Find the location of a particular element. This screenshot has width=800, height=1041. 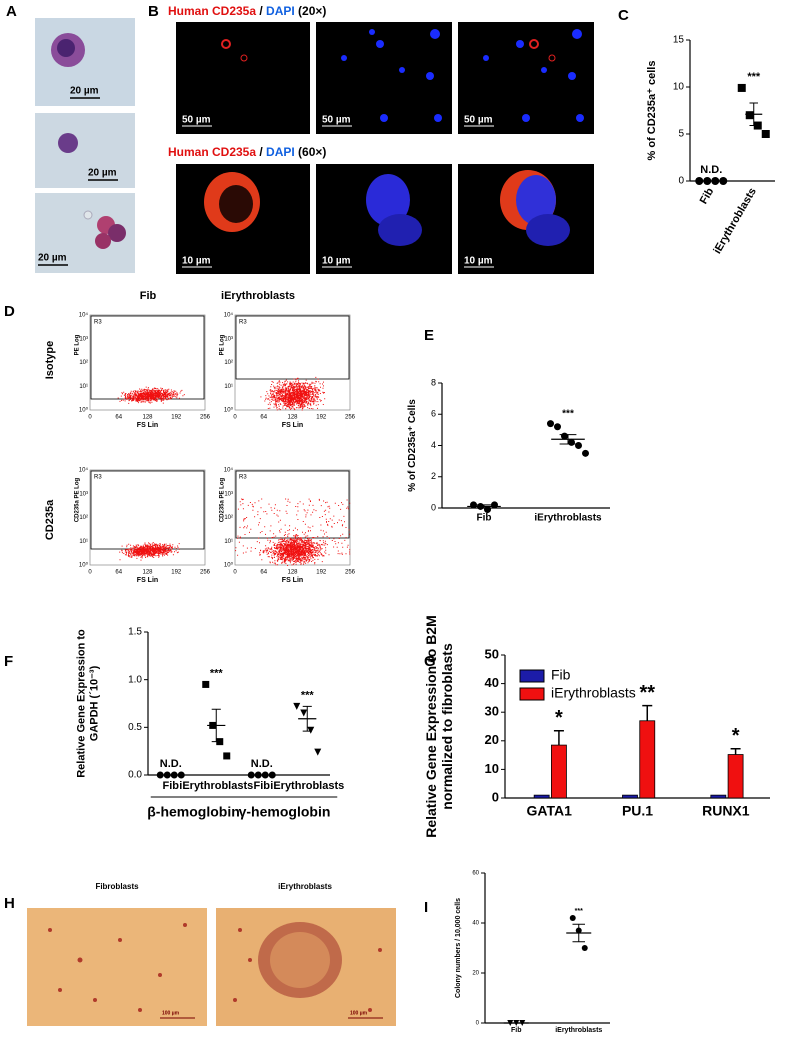

panel-h: Fibroblasts iErythroblasts 100 µm 100 µm is located at coordinates (211, 954).